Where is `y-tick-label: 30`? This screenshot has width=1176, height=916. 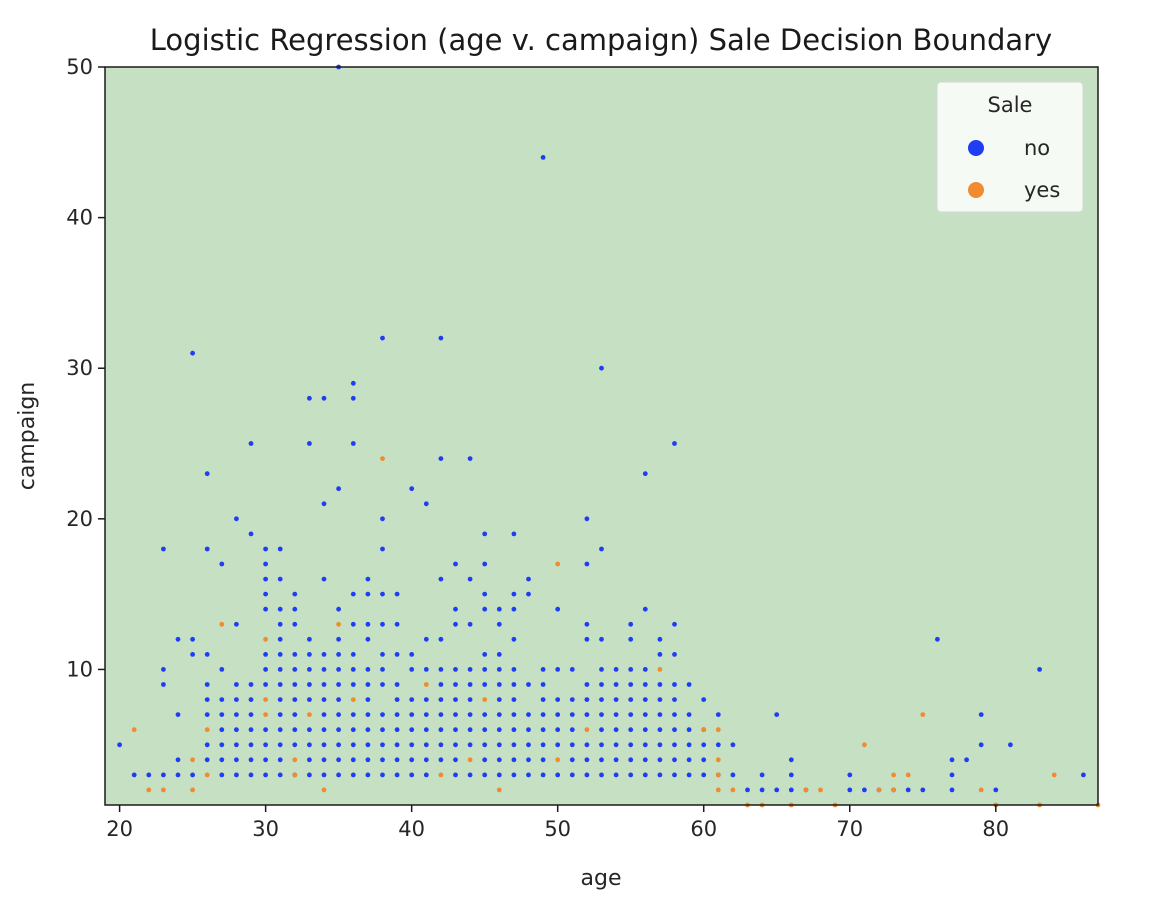
y-tick-label: 30 is located at coordinates (79, 368).